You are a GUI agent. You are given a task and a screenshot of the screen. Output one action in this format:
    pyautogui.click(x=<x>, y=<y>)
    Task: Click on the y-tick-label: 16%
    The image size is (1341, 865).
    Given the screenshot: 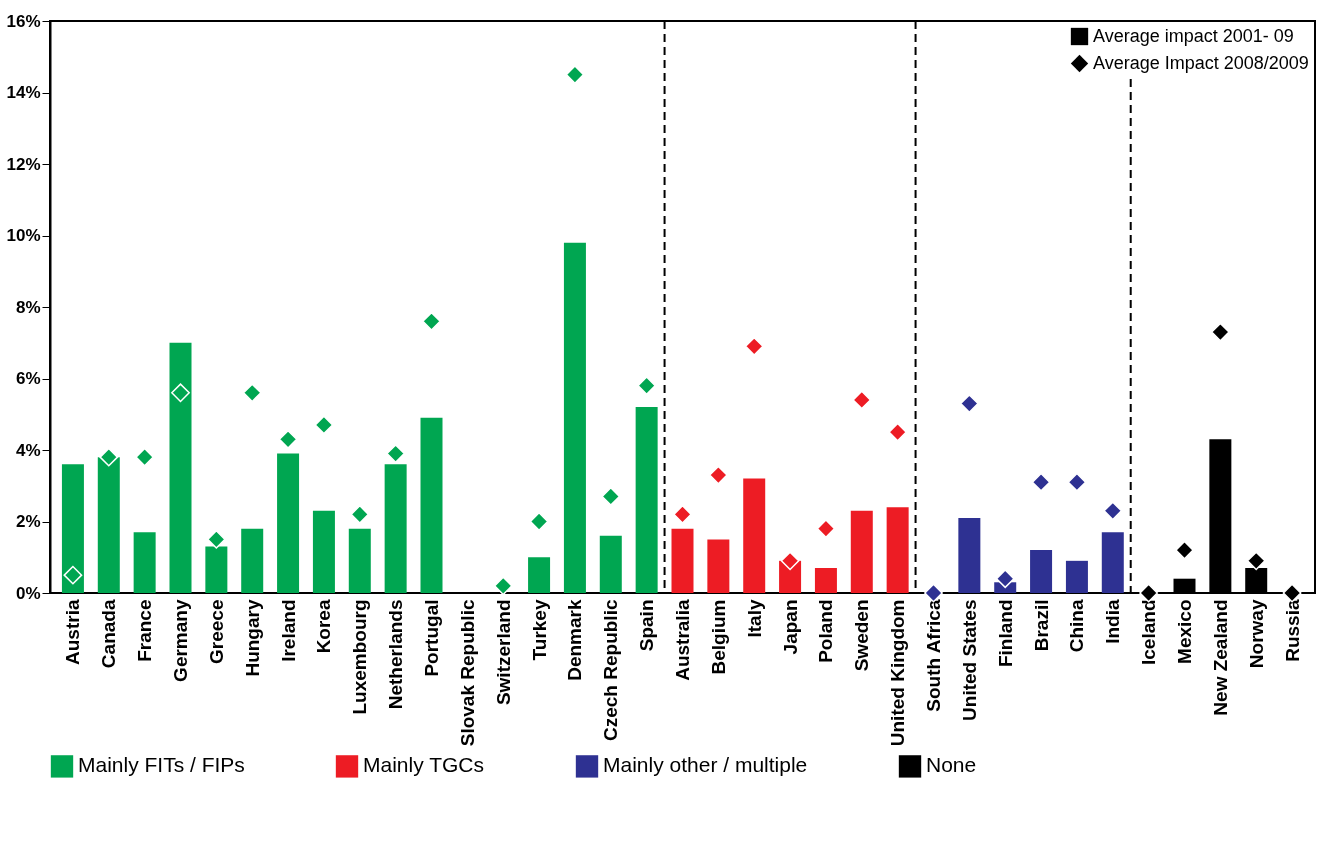 What is the action you would take?
    pyautogui.click(x=23, y=21)
    